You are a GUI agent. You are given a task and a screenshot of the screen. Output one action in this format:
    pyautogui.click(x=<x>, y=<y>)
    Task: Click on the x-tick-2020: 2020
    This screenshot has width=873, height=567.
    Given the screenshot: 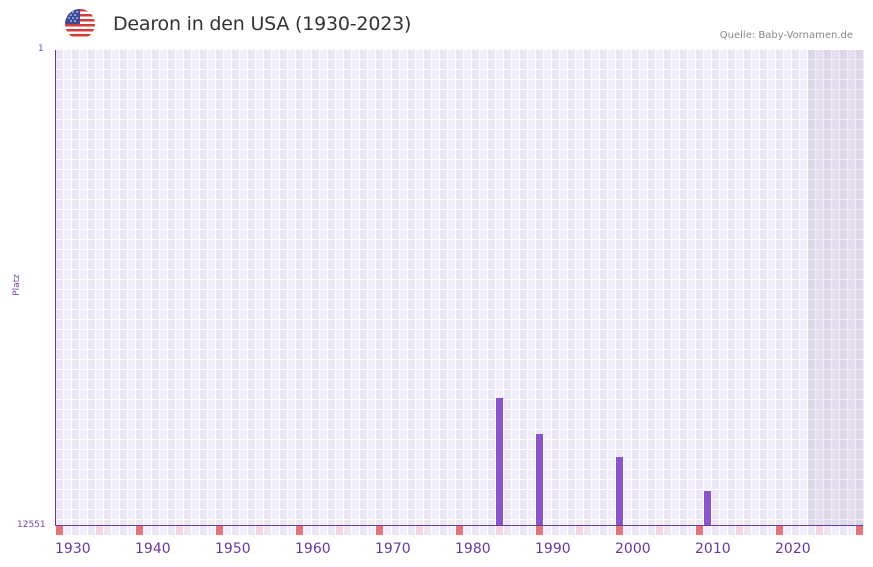 What is the action you would take?
    pyautogui.click(x=793, y=549)
    